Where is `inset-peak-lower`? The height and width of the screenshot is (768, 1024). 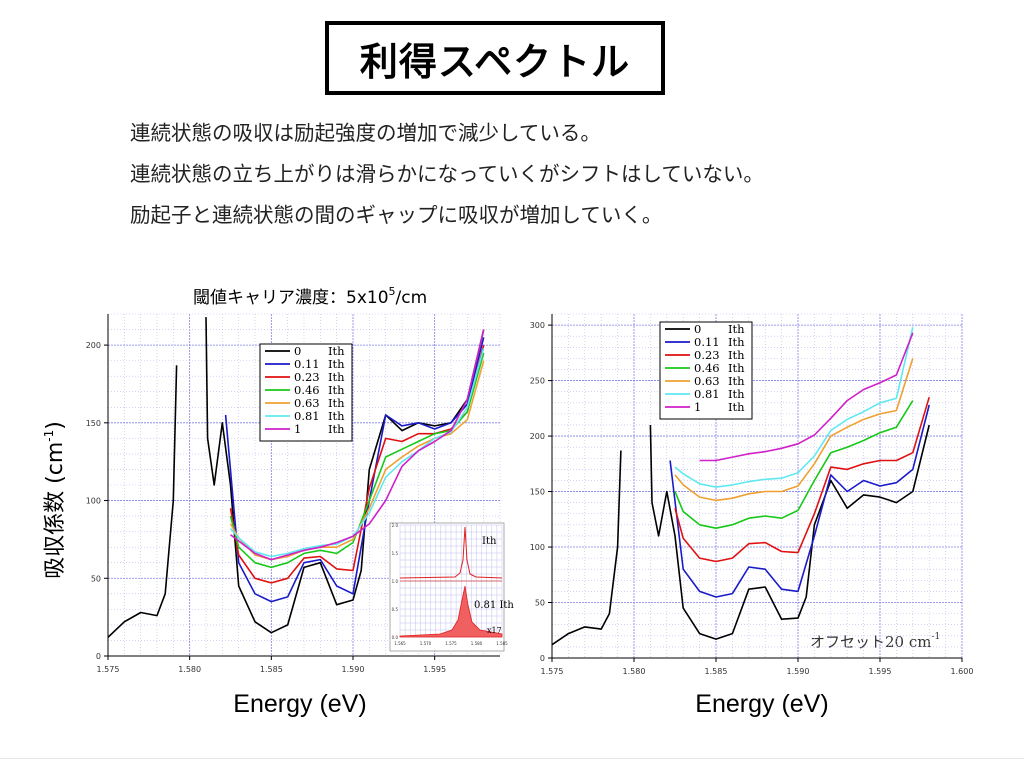 inset-peak-lower is located at coordinates (451, 611).